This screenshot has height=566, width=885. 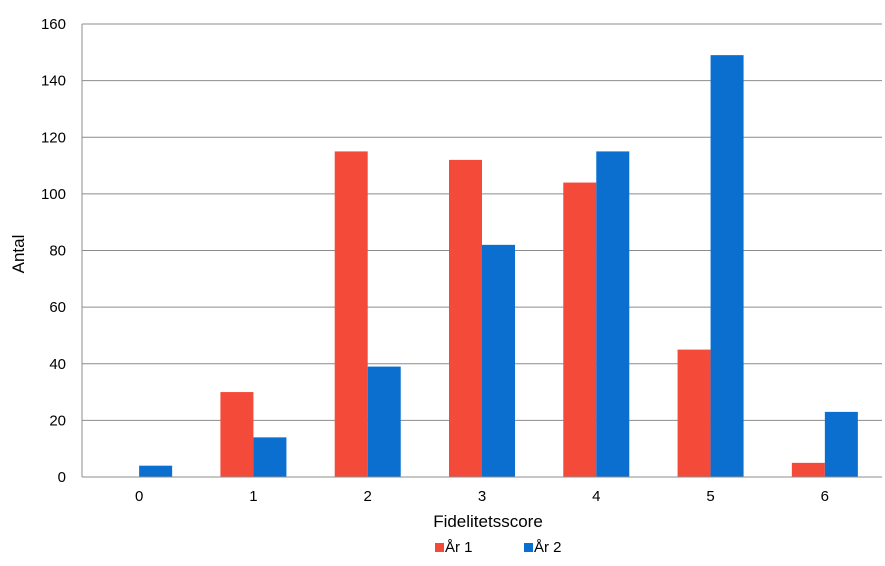 I want to click on x-tick-label: 5, so click(x=710, y=496).